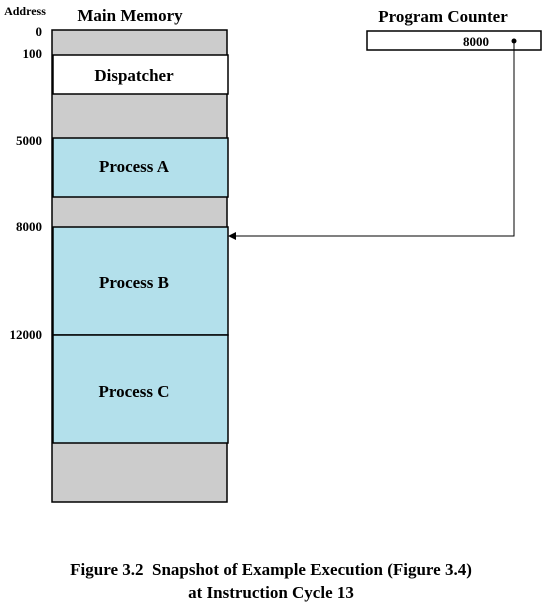 The image size is (542, 608). What do you see at coordinates (29, 140) in the screenshot?
I see `address-label-5000: 5000` at bounding box center [29, 140].